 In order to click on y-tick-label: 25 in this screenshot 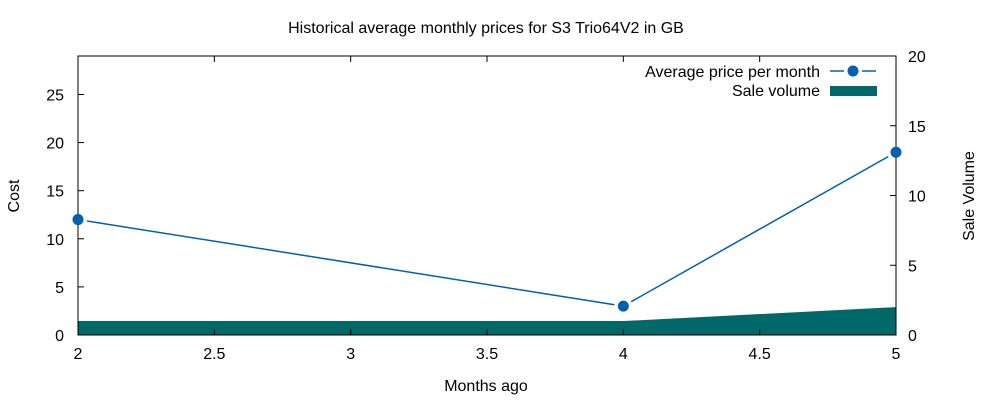, I will do `click(55, 95)`.